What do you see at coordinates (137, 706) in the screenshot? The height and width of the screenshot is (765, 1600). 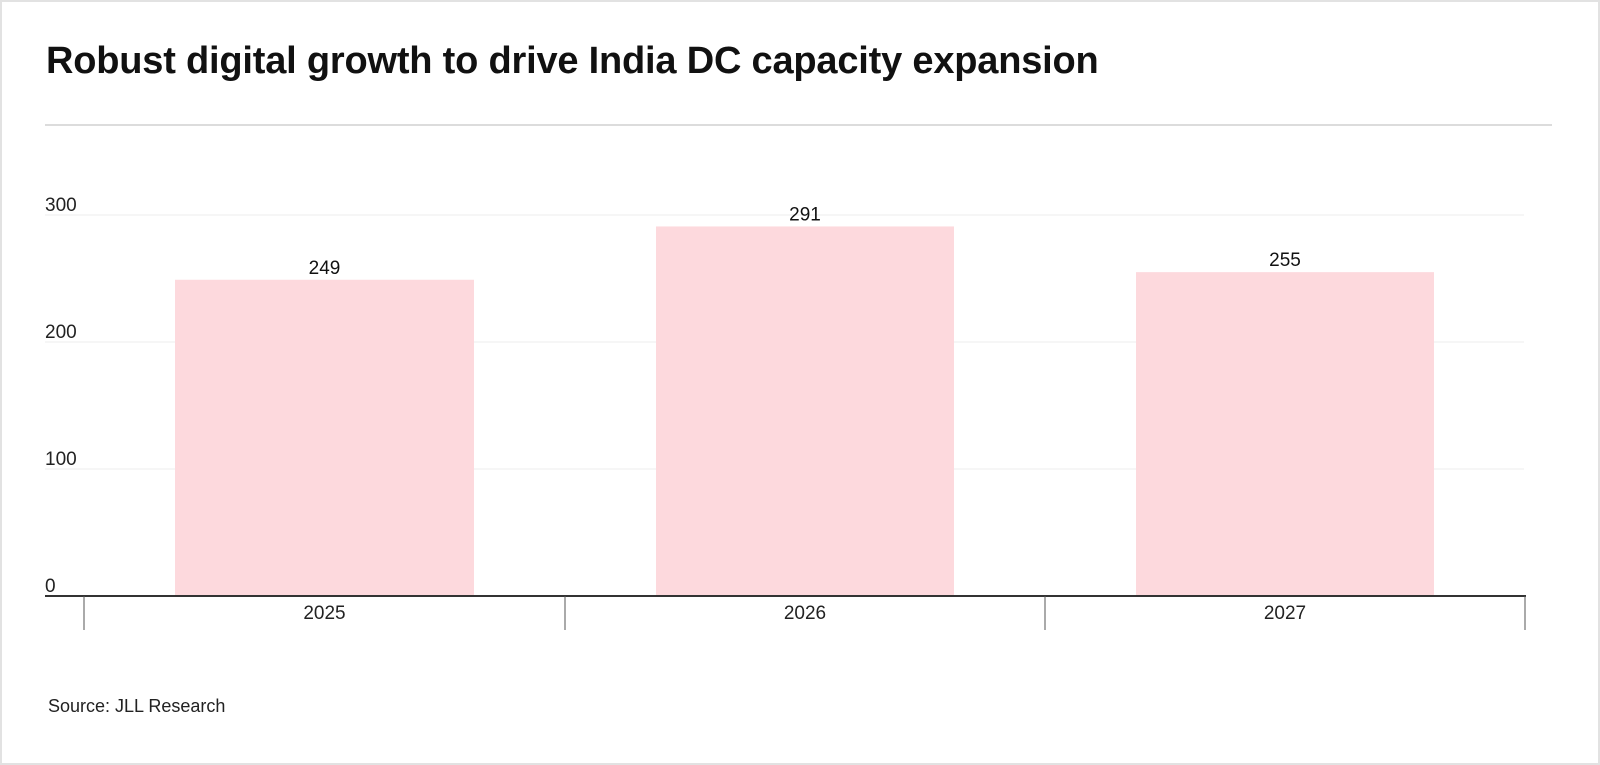 I see `source-note: Source: JLL Research` at bounding box center [137, 706].